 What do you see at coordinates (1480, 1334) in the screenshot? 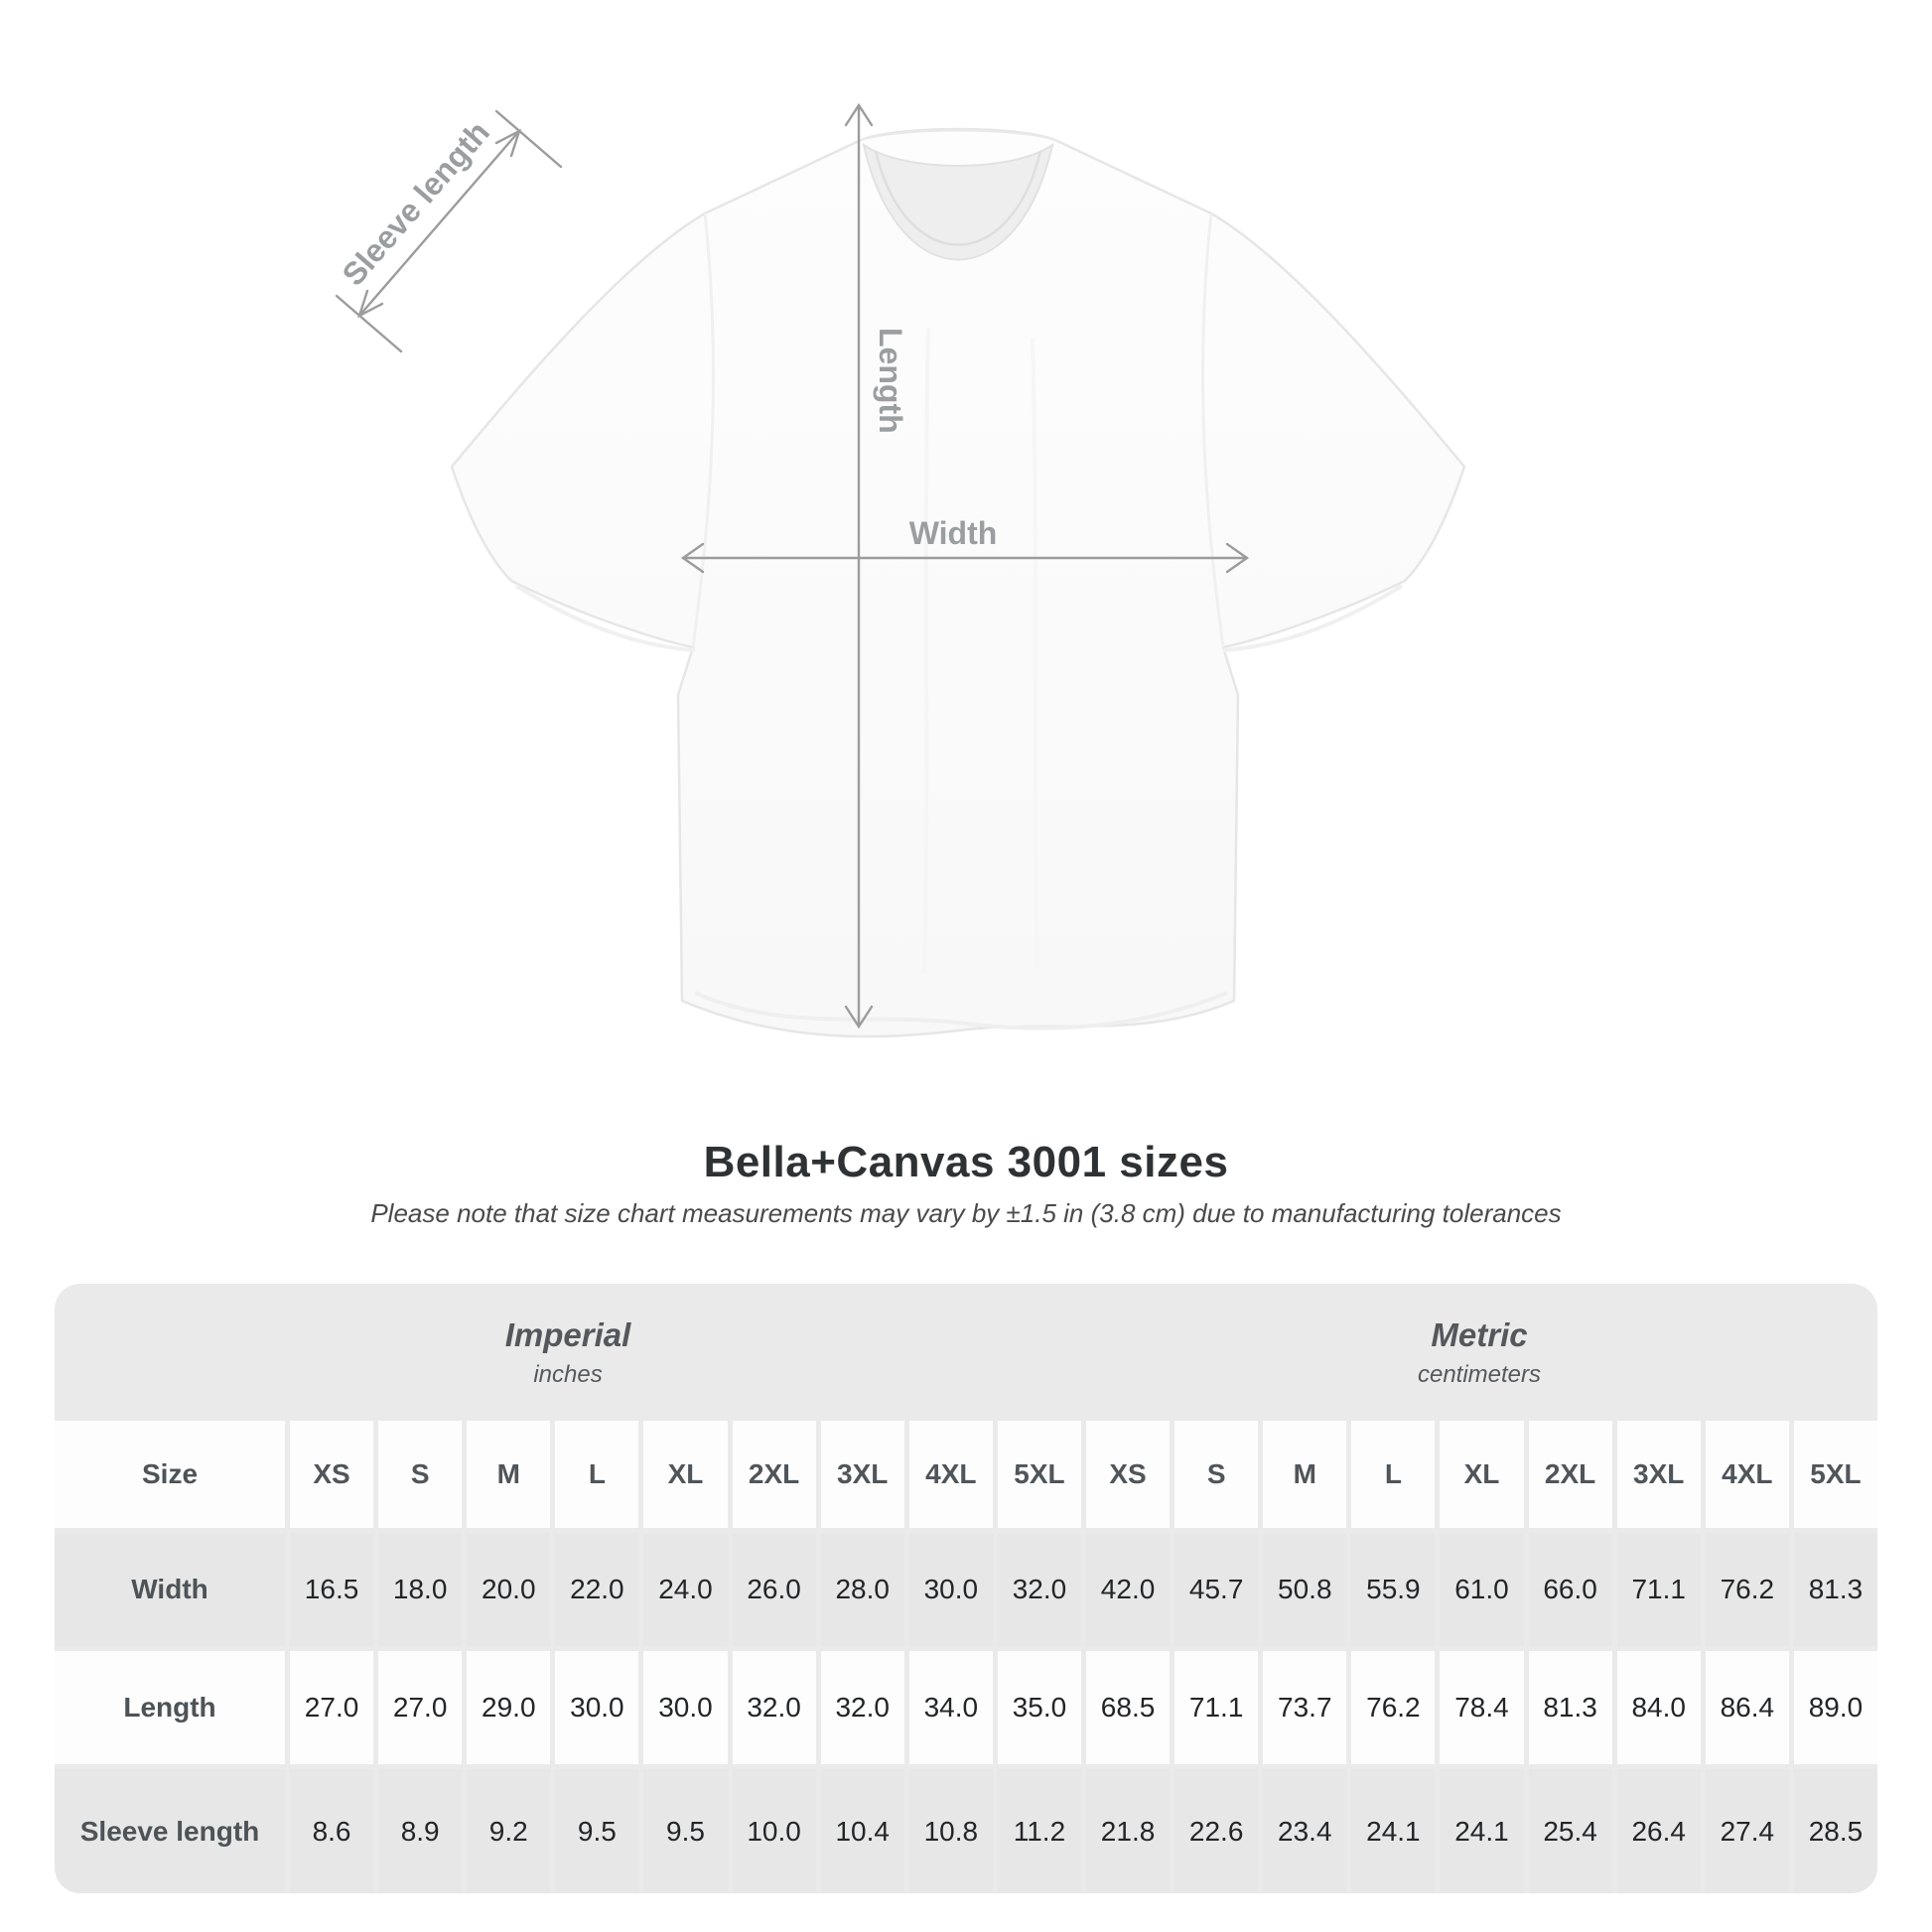
I see `metric-label: Metric` at bounding box center [1480, 1334].